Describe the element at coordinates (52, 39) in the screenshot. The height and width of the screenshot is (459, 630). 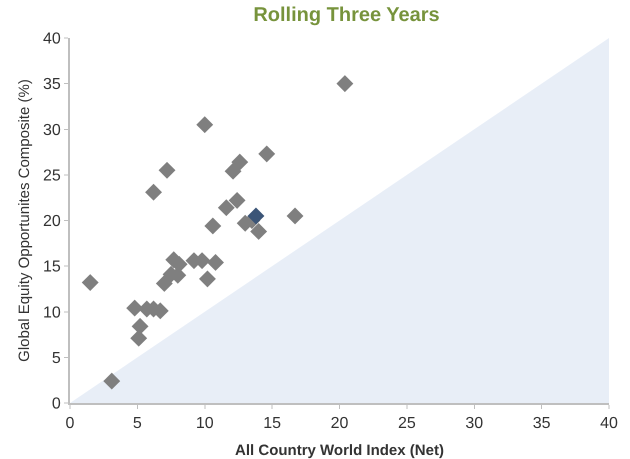
I see `y-tick-label: 40` at that location.